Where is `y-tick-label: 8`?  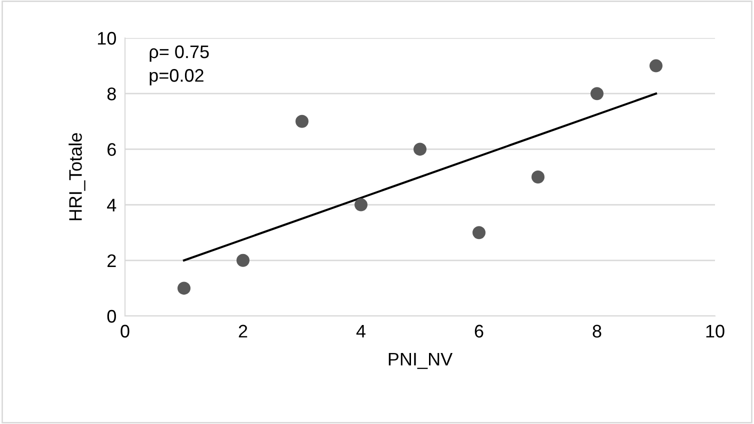
y-tick-label: 8 is located at coordinates (111, 94).